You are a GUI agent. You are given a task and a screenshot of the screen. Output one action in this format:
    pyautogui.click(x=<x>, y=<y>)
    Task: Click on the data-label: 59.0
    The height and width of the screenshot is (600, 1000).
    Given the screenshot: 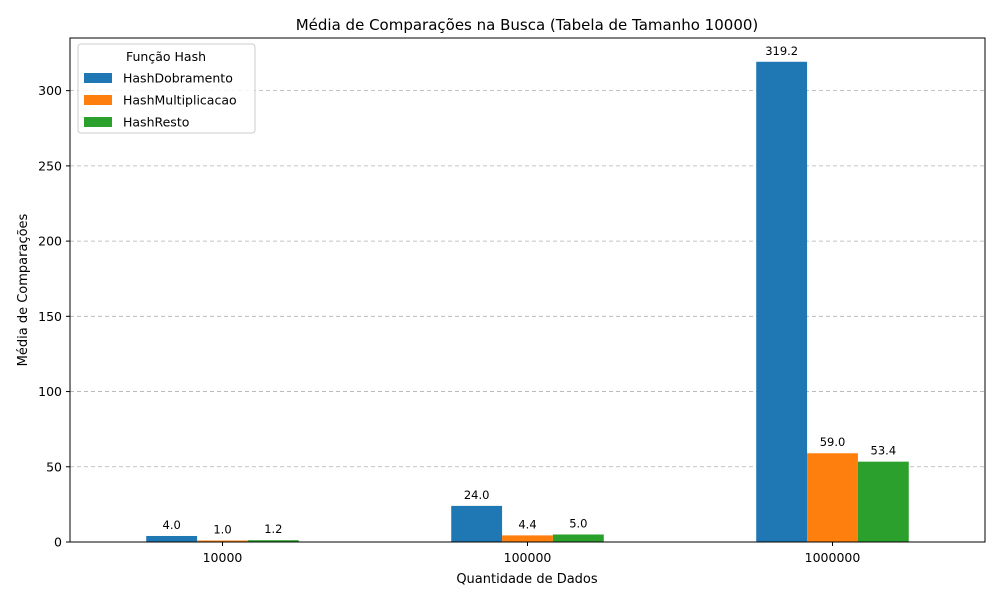 What is the action you would take?
    pyautogui.click(x=833, y=442)
    